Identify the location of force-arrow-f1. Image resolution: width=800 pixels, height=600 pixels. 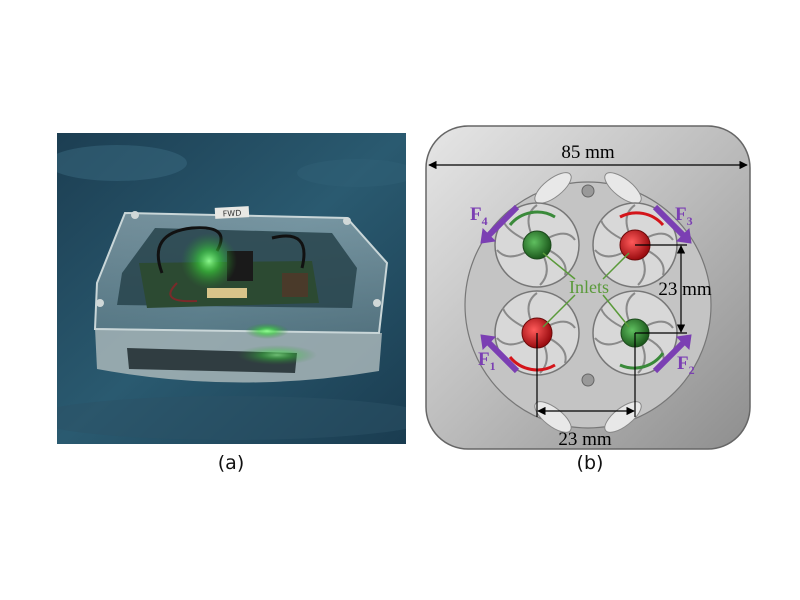
(500, 354).